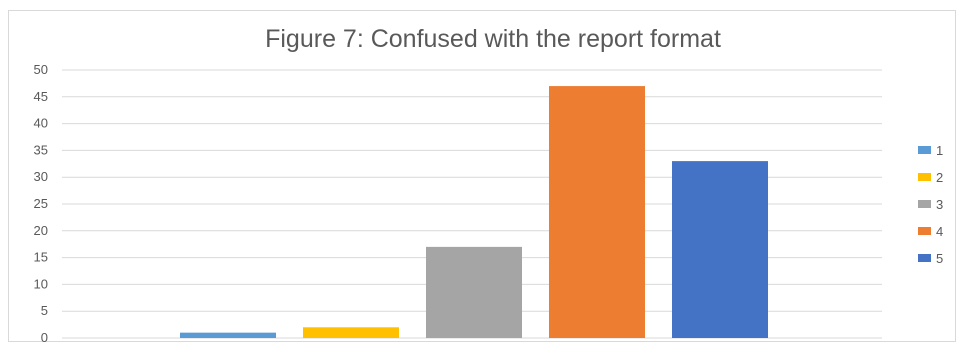  I want to click on y-tick-label: 25, so click(41, 203).